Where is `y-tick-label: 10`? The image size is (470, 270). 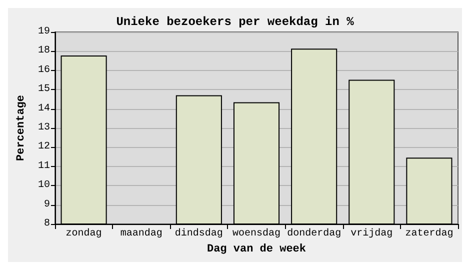
y-tick-label: 10 is located at coordinates (44, 186).